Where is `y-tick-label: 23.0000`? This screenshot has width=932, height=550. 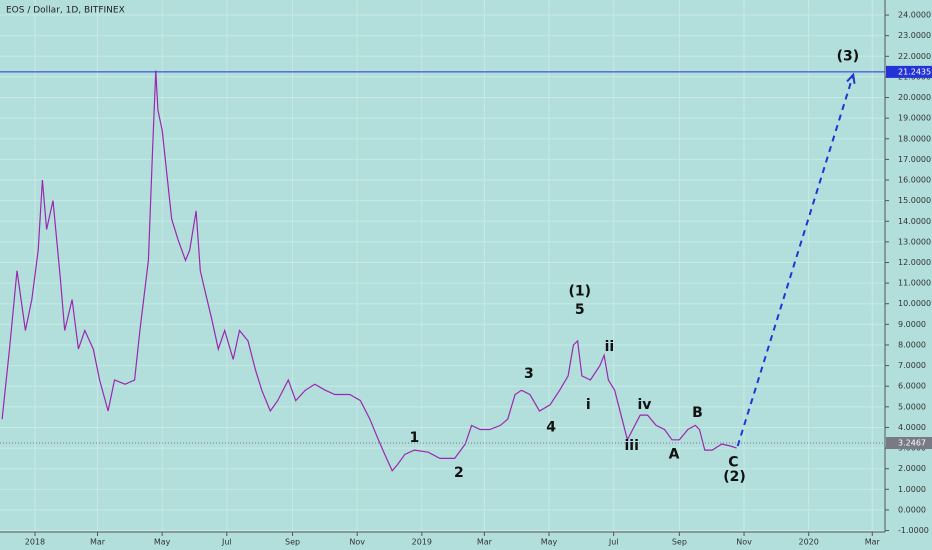 y-tick-label: 23.0000 is located at coordinates (914, 35).